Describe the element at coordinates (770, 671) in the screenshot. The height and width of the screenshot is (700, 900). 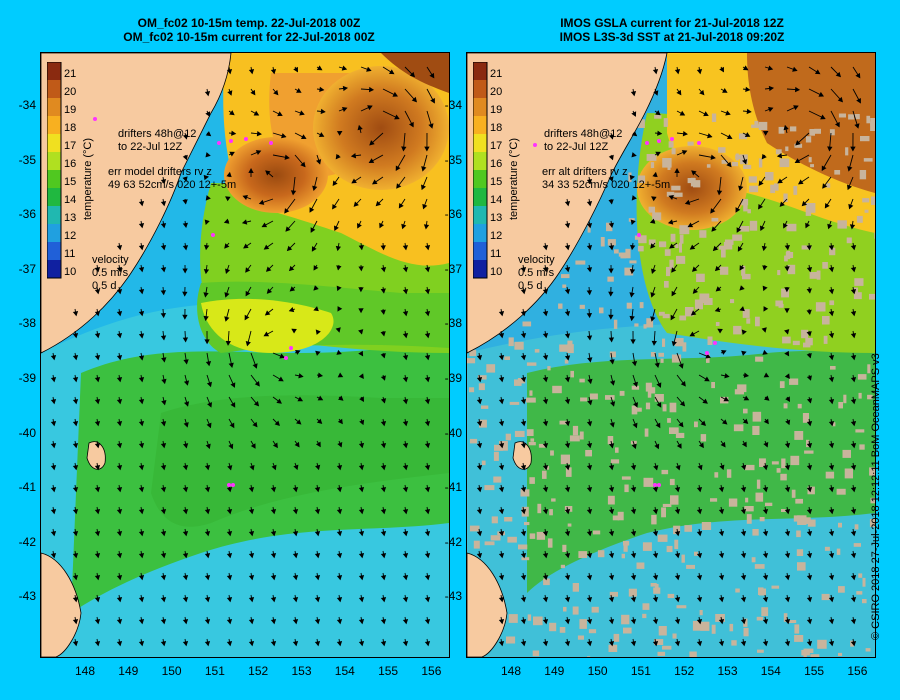
I see `longitude-tick-label: 154` at that location.